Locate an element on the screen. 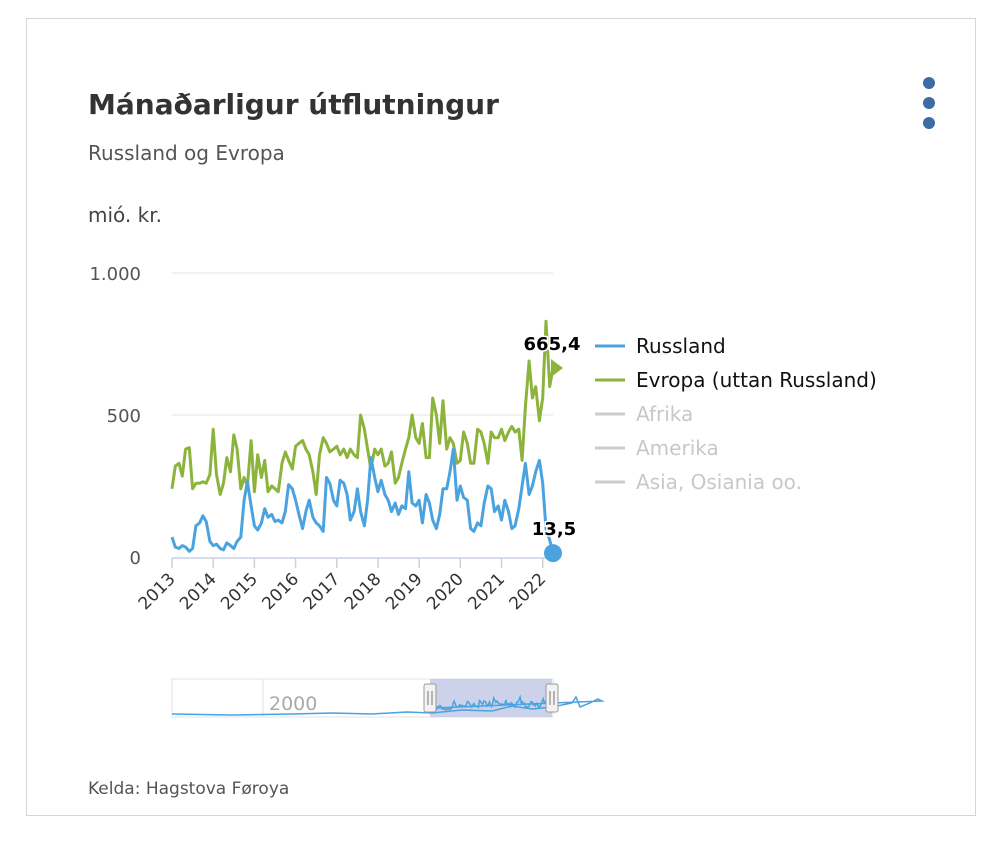 The image size is (1006, 852). legend-item: Afrika is located at coordinates (644, 414).